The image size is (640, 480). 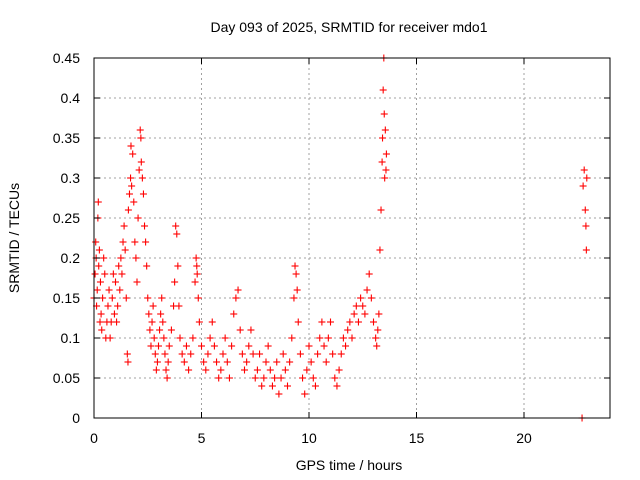 What do you see at coordinates (66, 378) in the screenshot?
I see `y-tick-label: 0.05` at bounding box center [66, 378].